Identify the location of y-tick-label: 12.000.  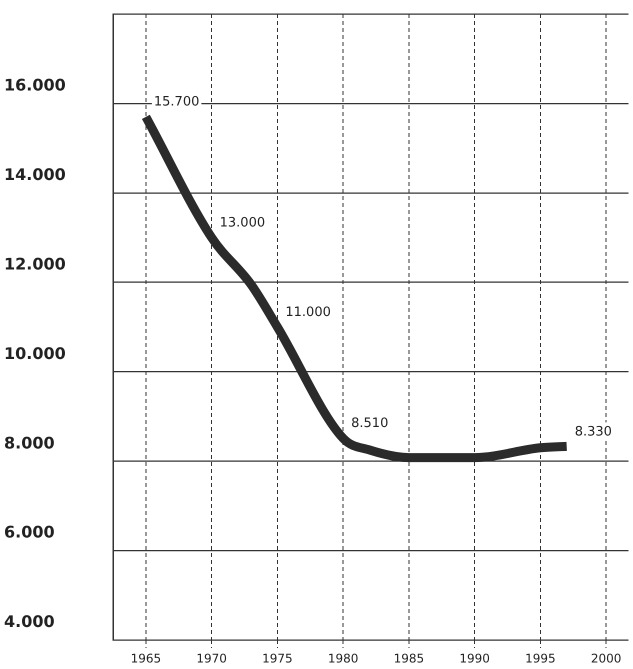
(35, 264).